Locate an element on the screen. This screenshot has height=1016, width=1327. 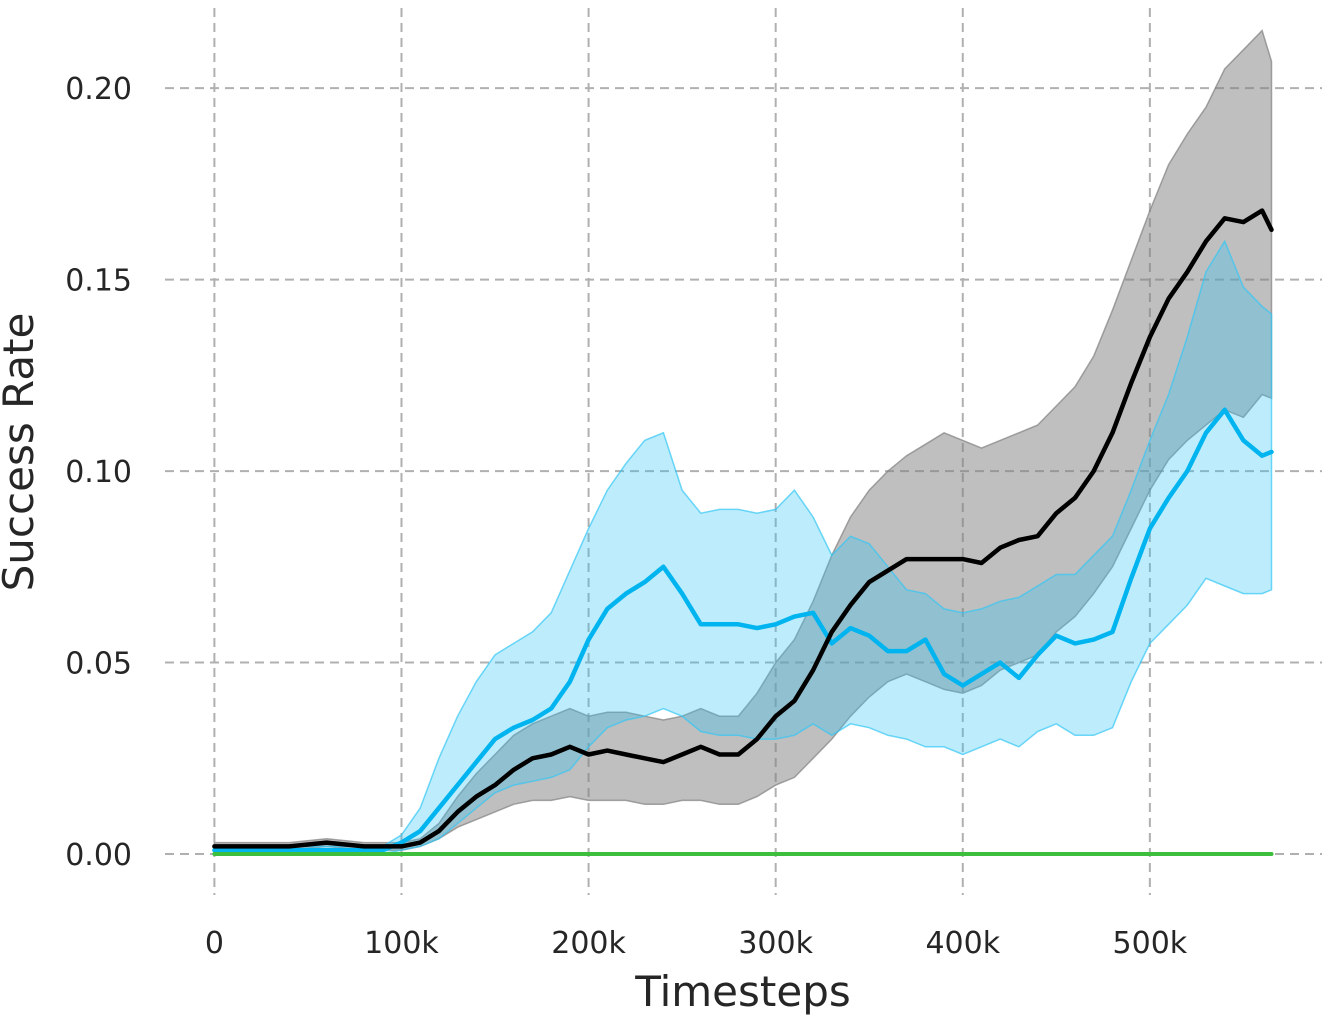
x-tick-label: 400k is located at coordinates (962, 943).